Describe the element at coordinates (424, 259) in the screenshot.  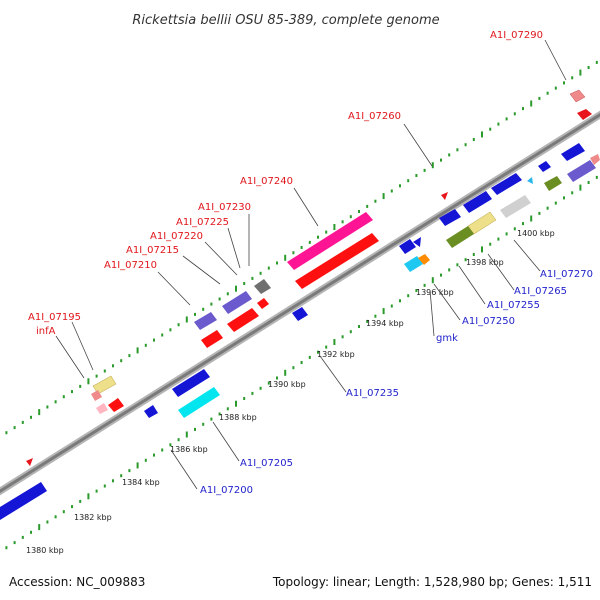
I see `gene-gmk-orange` at that location.